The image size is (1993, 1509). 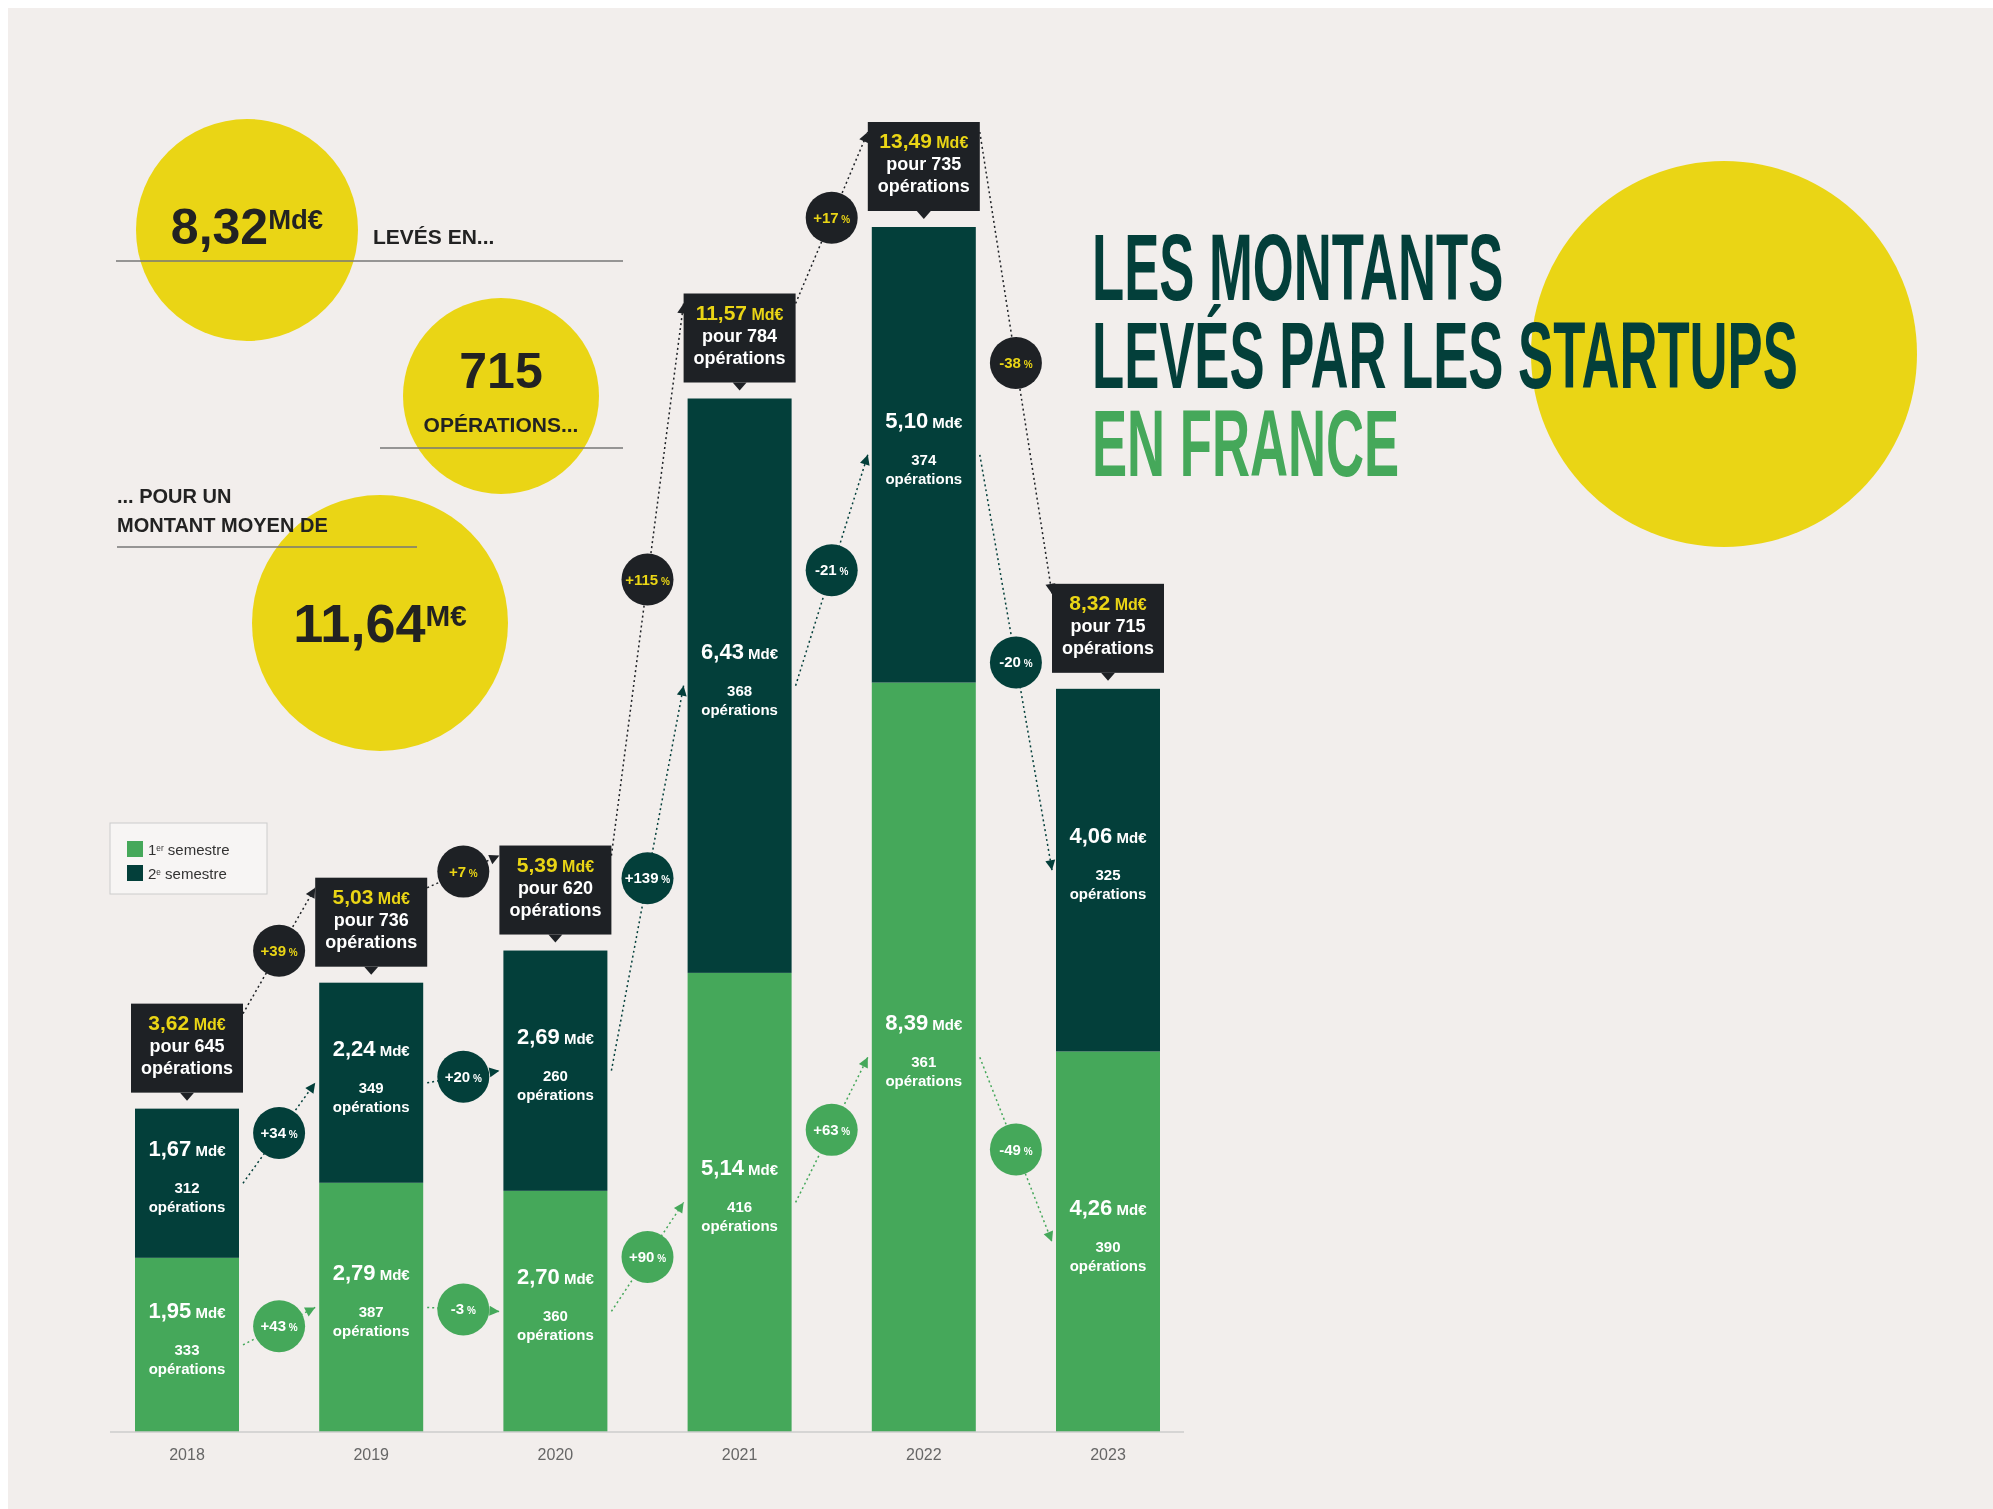 I want to click on text: +17 %, so click(x=832, y=217).